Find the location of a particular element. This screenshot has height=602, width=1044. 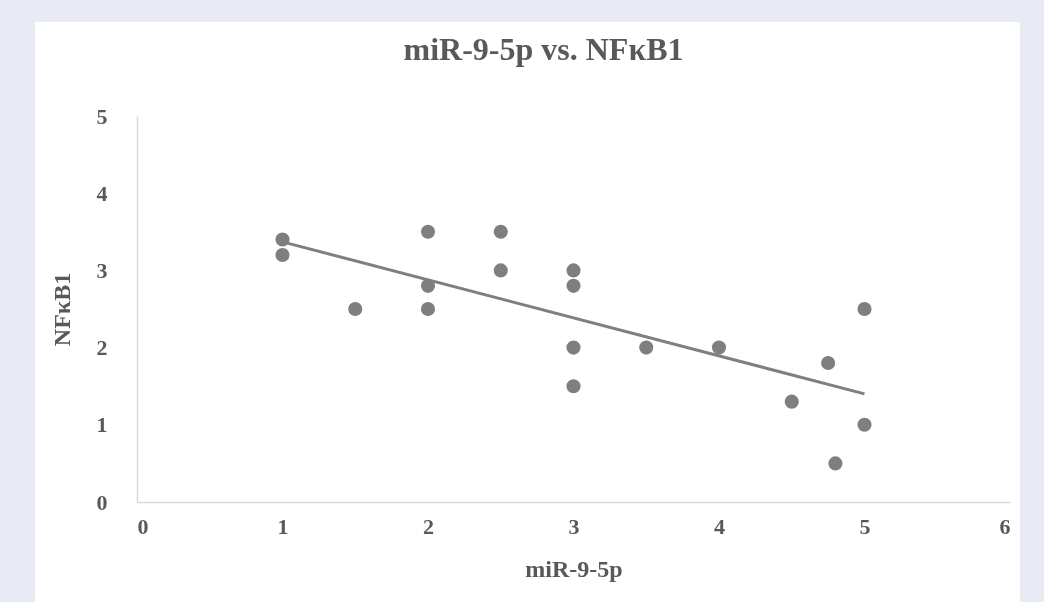

x-axis-title: miR-9-5p is located at coordinates (574, 568).